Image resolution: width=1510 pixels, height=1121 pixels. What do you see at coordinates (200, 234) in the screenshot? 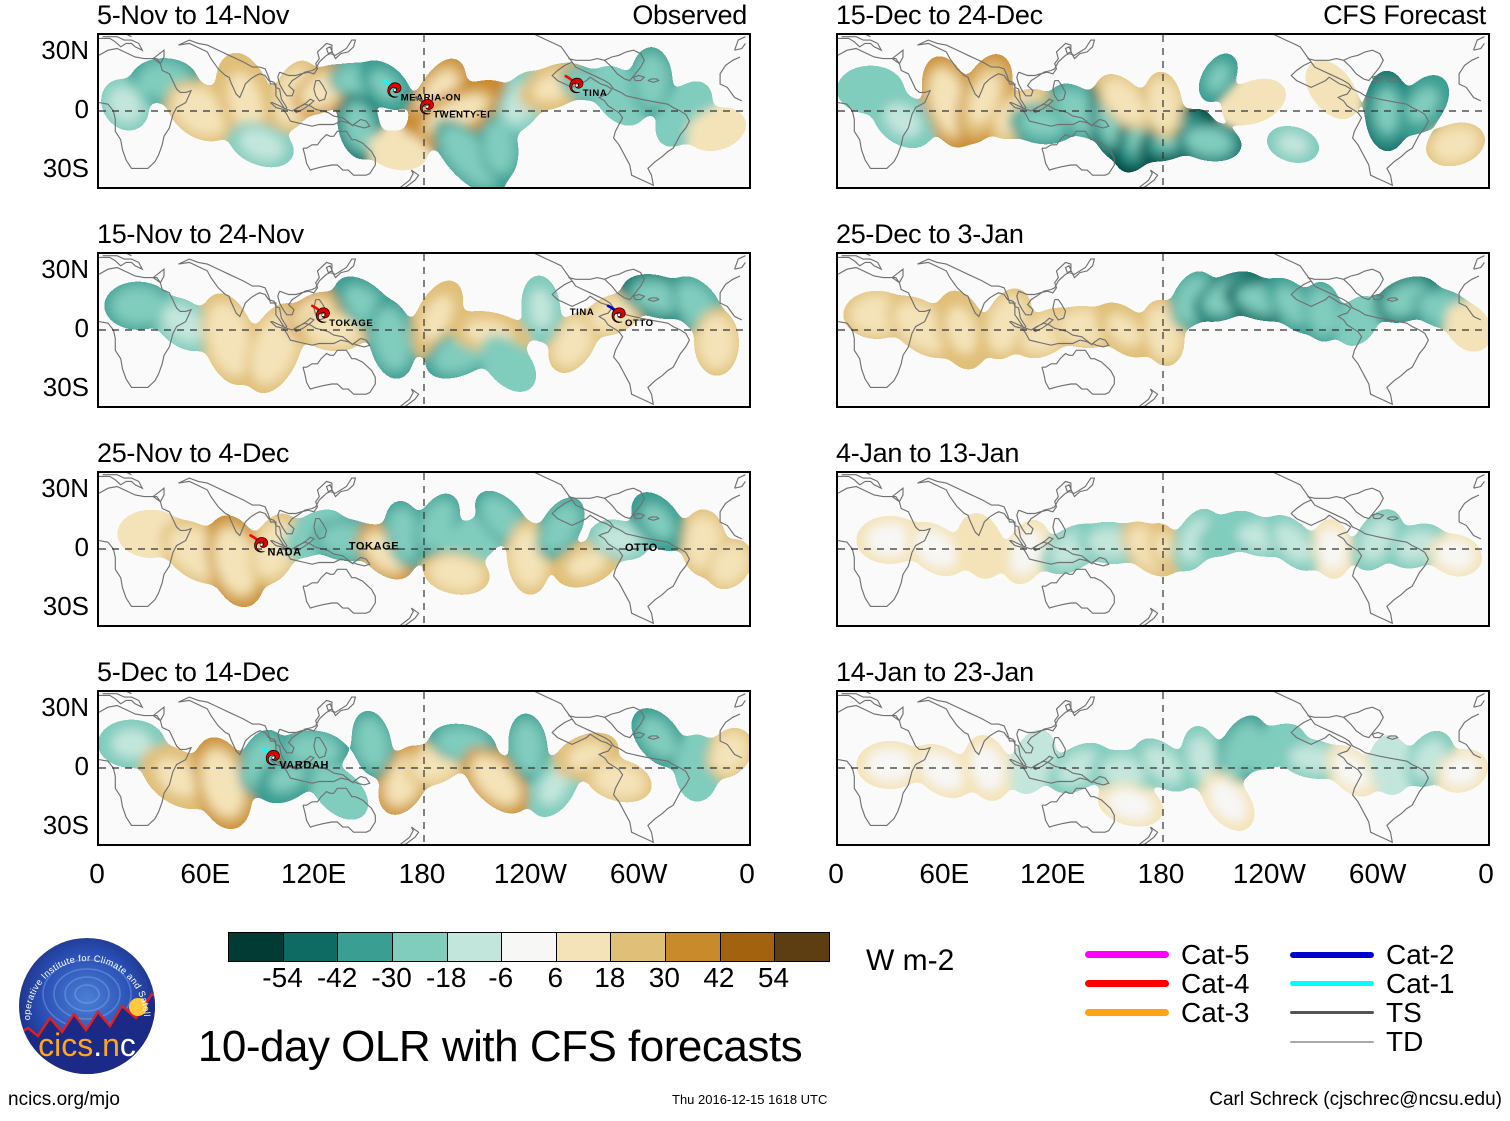
I see `panel-title-obs-2: 15-Nov to 24-Nov` at bounding box center [200, 234].